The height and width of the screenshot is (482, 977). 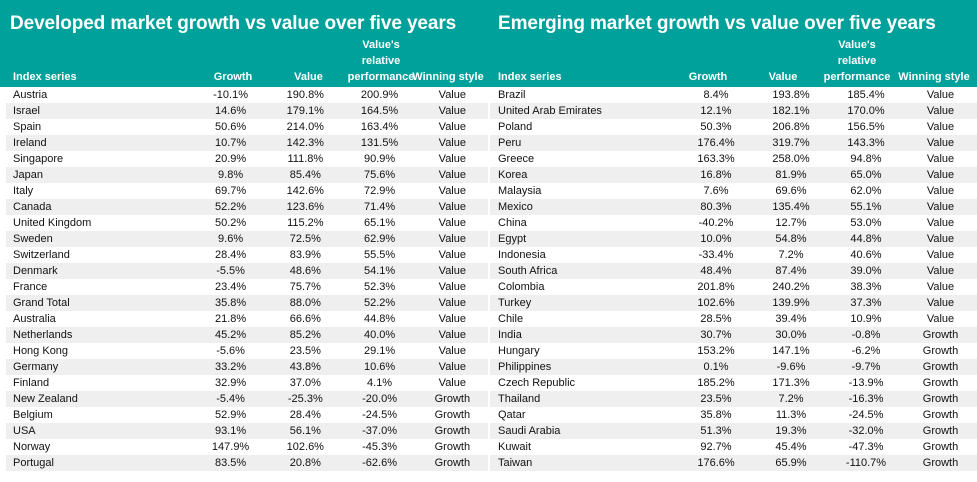 I want to click on col-header-relative-line3: performance, so click(x=381, y=77).